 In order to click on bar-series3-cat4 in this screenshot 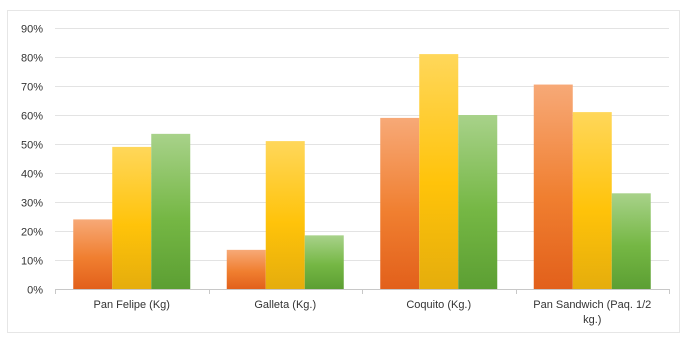, I will do `click(631, 241)`.